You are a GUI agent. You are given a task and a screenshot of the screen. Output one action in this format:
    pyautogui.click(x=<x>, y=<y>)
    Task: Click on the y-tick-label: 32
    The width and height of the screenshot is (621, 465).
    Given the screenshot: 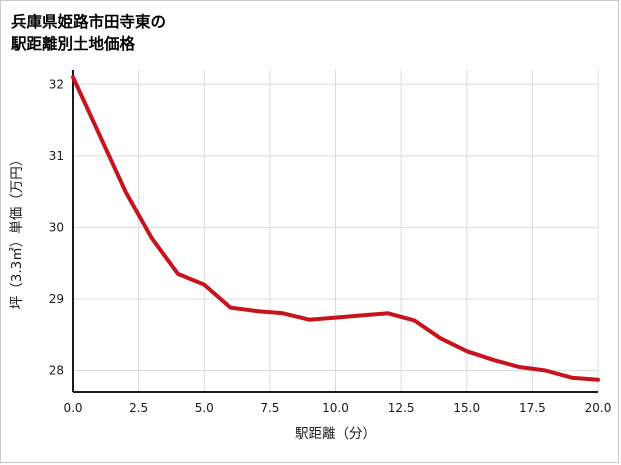 What is the action you would take?
    pyautogui.click(x=56, y=84)
    